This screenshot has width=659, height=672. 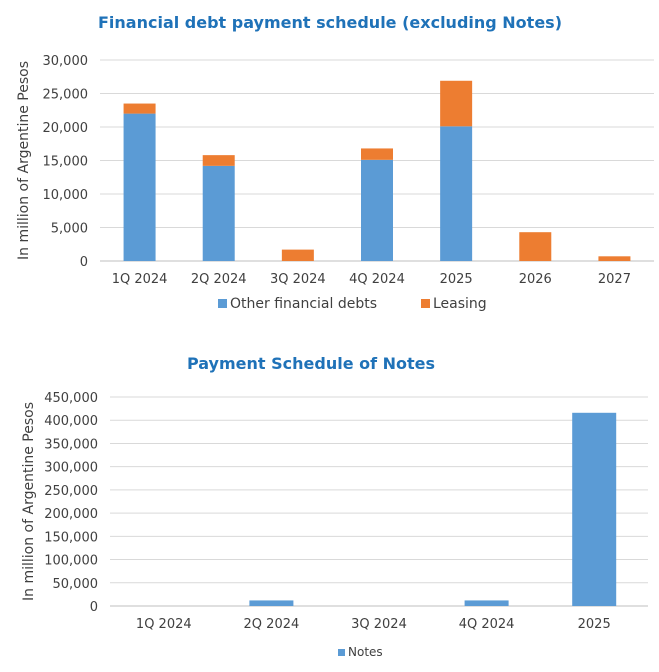 I want to click on y-tick-label: 200,000, so click(x=71, y=514).